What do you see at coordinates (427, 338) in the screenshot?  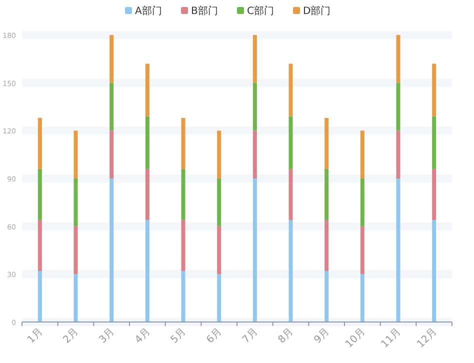 I see `x-tick-label: 12月` at bounding box center [427, 338].